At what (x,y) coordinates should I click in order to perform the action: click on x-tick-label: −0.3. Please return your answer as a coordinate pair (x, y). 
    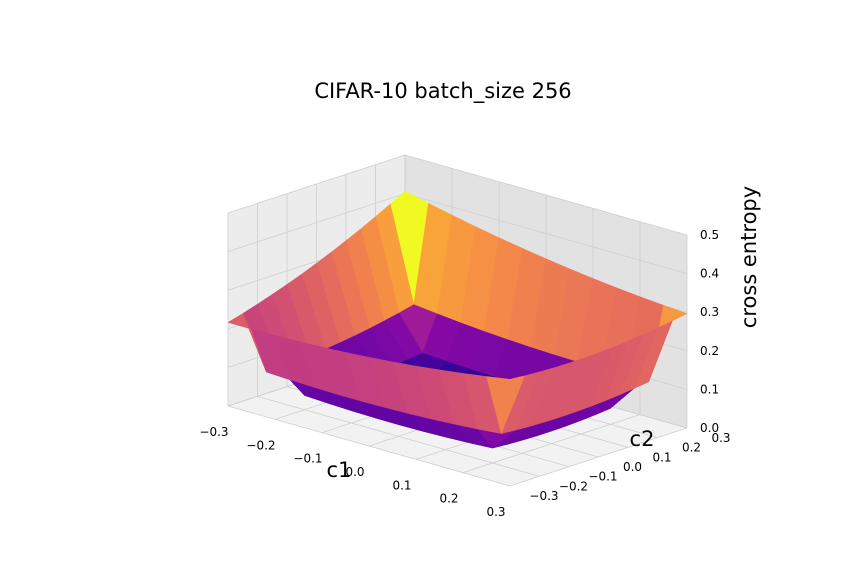
    Looking at the image, I should click on (213, 432).